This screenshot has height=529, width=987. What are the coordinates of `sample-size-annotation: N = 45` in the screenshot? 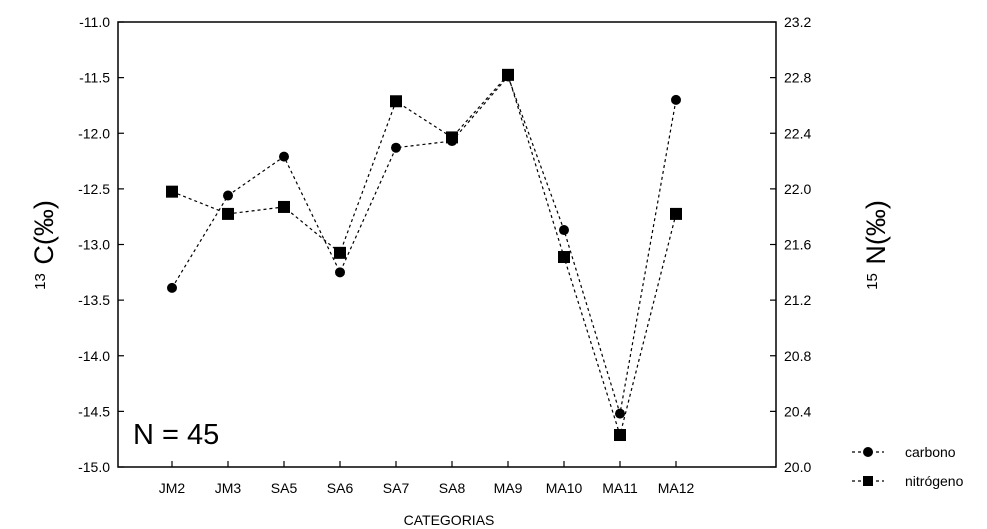 It's located at (176, 435).